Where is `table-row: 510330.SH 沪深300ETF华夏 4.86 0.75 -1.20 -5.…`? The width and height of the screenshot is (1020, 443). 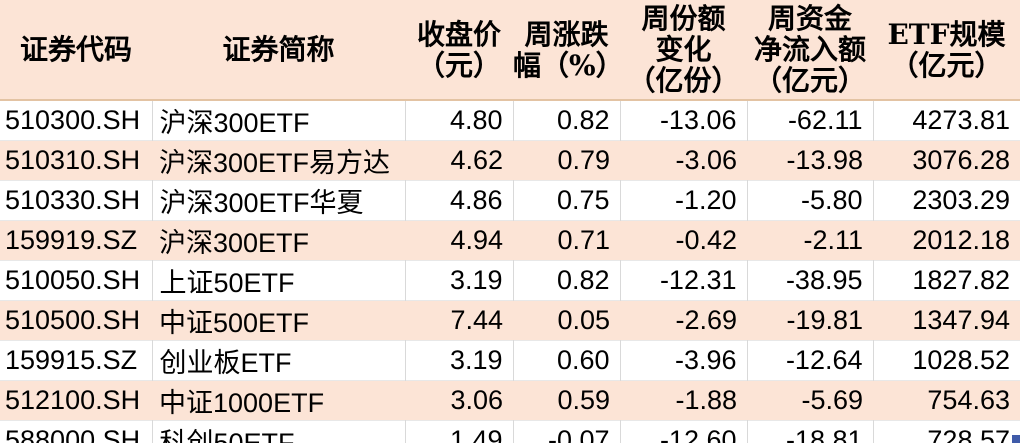 table-row: 510330.SH 沪深300ETF华夏 4.86 0.75 -1.20 -5.… is located at coordinates (510, 200).